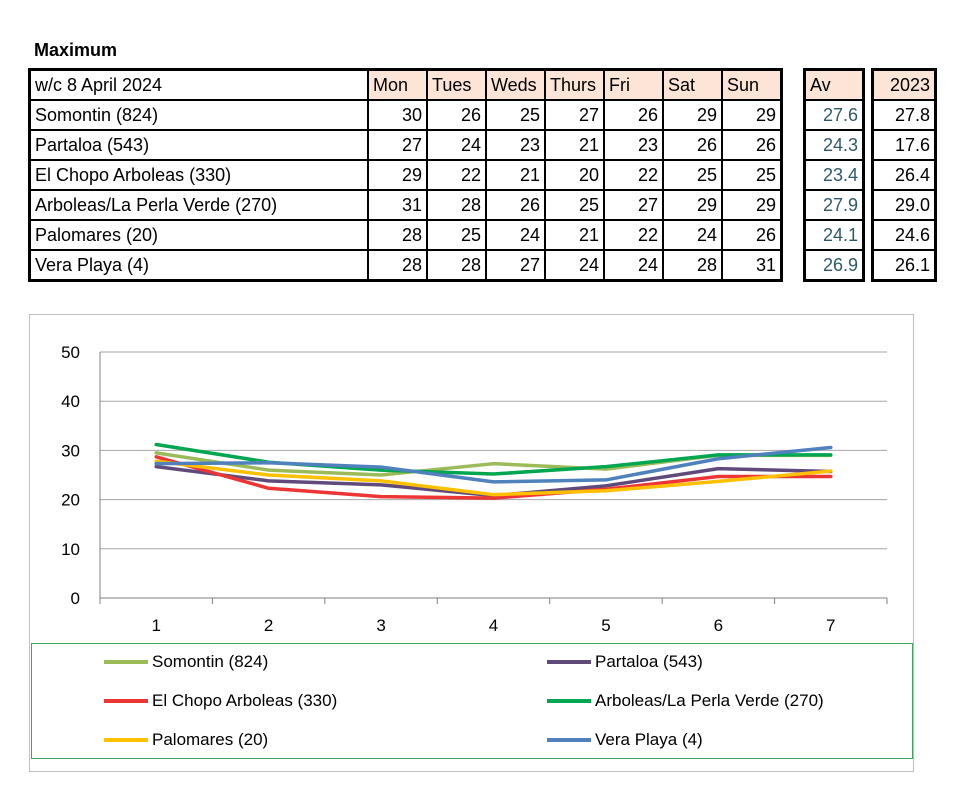  Describe the element at coordinates (70, 500) in the screenshot. I see `y-tick-label: 20` at that location.